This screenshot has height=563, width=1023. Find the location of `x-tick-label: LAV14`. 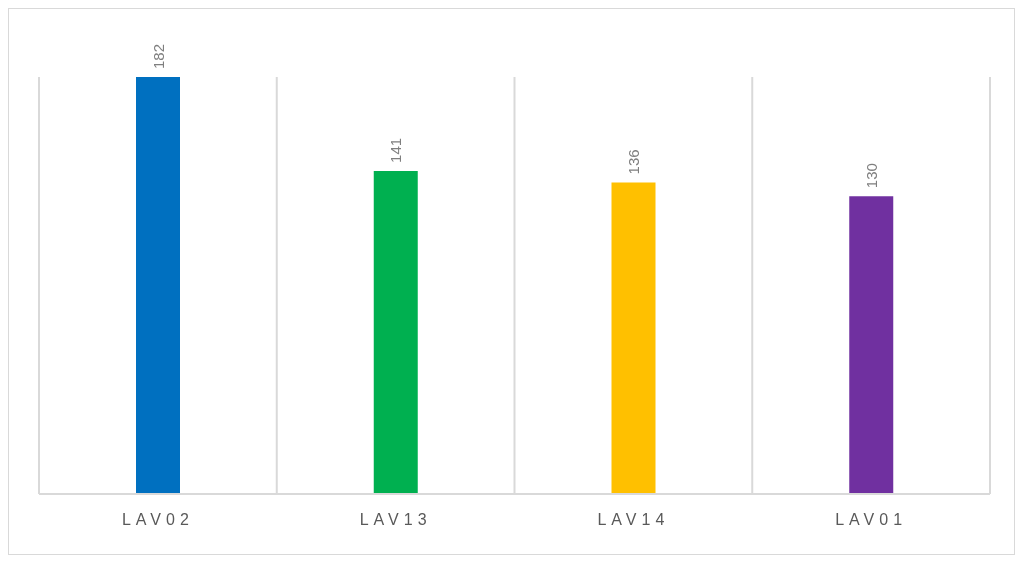

x-tick-label: LAV14 is located at coordinates (633, 520).